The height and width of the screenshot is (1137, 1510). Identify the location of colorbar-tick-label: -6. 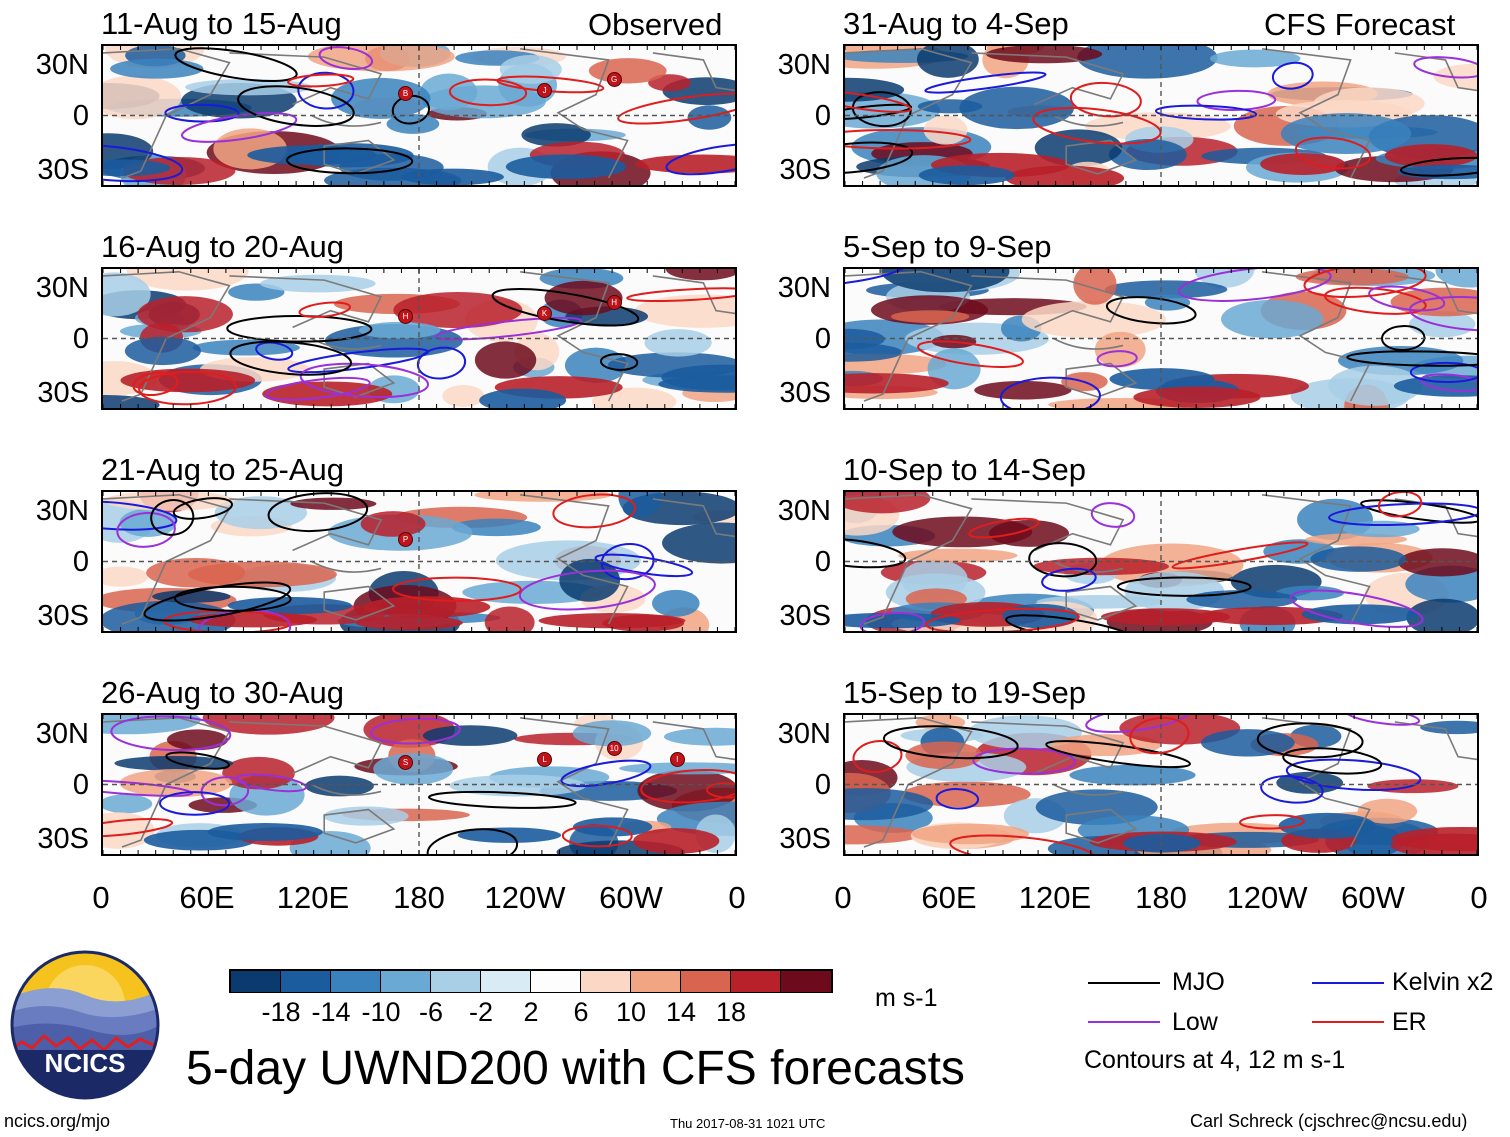
(430, 1012).